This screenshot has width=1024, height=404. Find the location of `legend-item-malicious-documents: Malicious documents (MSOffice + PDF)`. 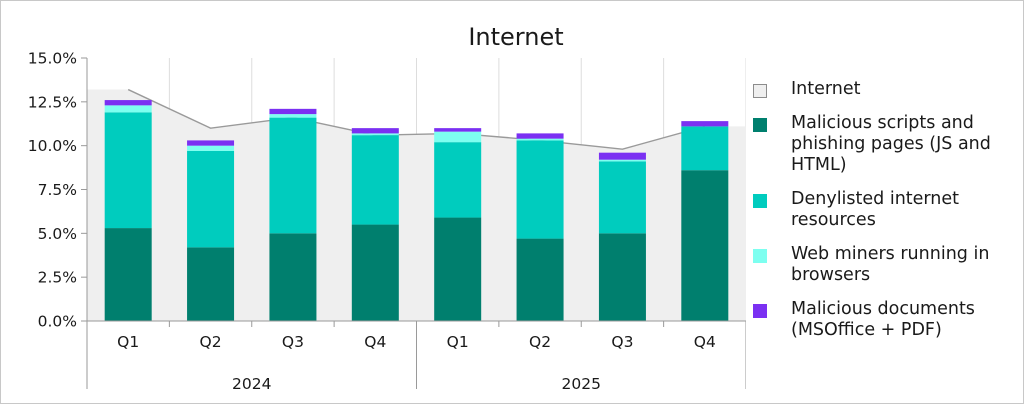

legend-item-malicious-documents: Malicious documents (MSOffice + PDF) is located at coordinates (887, 320).